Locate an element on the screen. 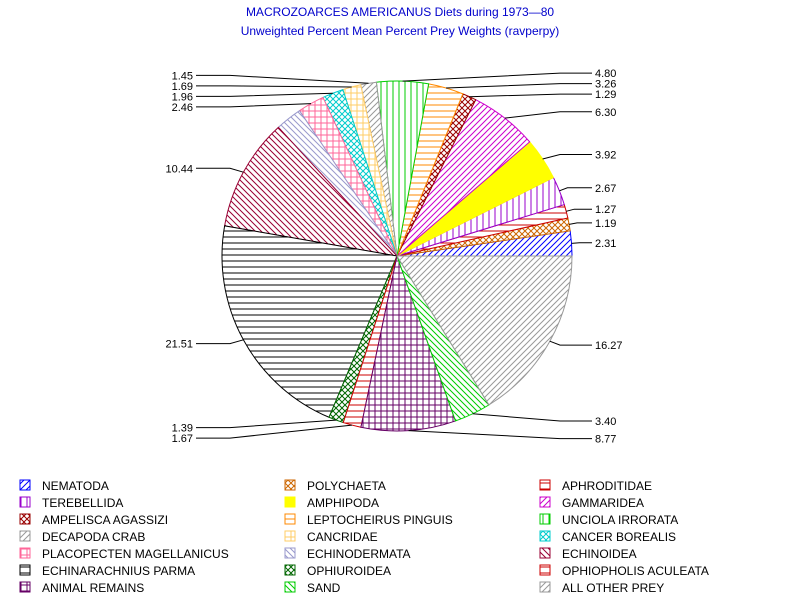 The width and height of the screenshot is (800, 600). legend-label: APHRODITIDAE is located at coordinates (607, 486).